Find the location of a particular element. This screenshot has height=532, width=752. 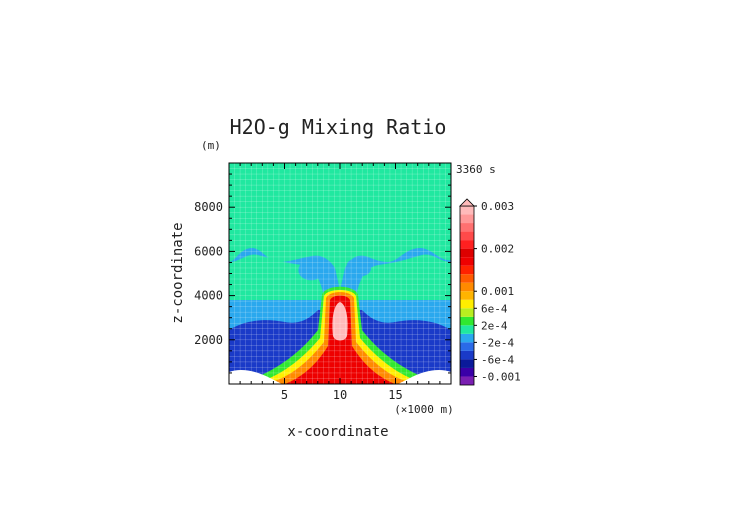

y-unit-label: (m) is located at coordinates (211, 145).